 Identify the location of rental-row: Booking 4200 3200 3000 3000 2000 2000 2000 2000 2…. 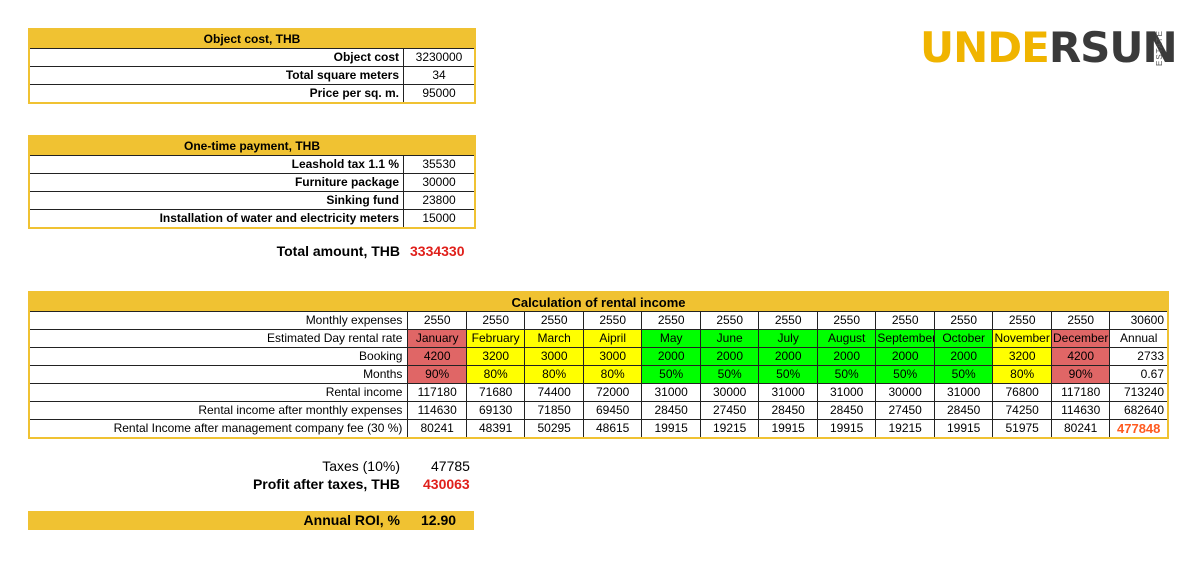
(599, 356).